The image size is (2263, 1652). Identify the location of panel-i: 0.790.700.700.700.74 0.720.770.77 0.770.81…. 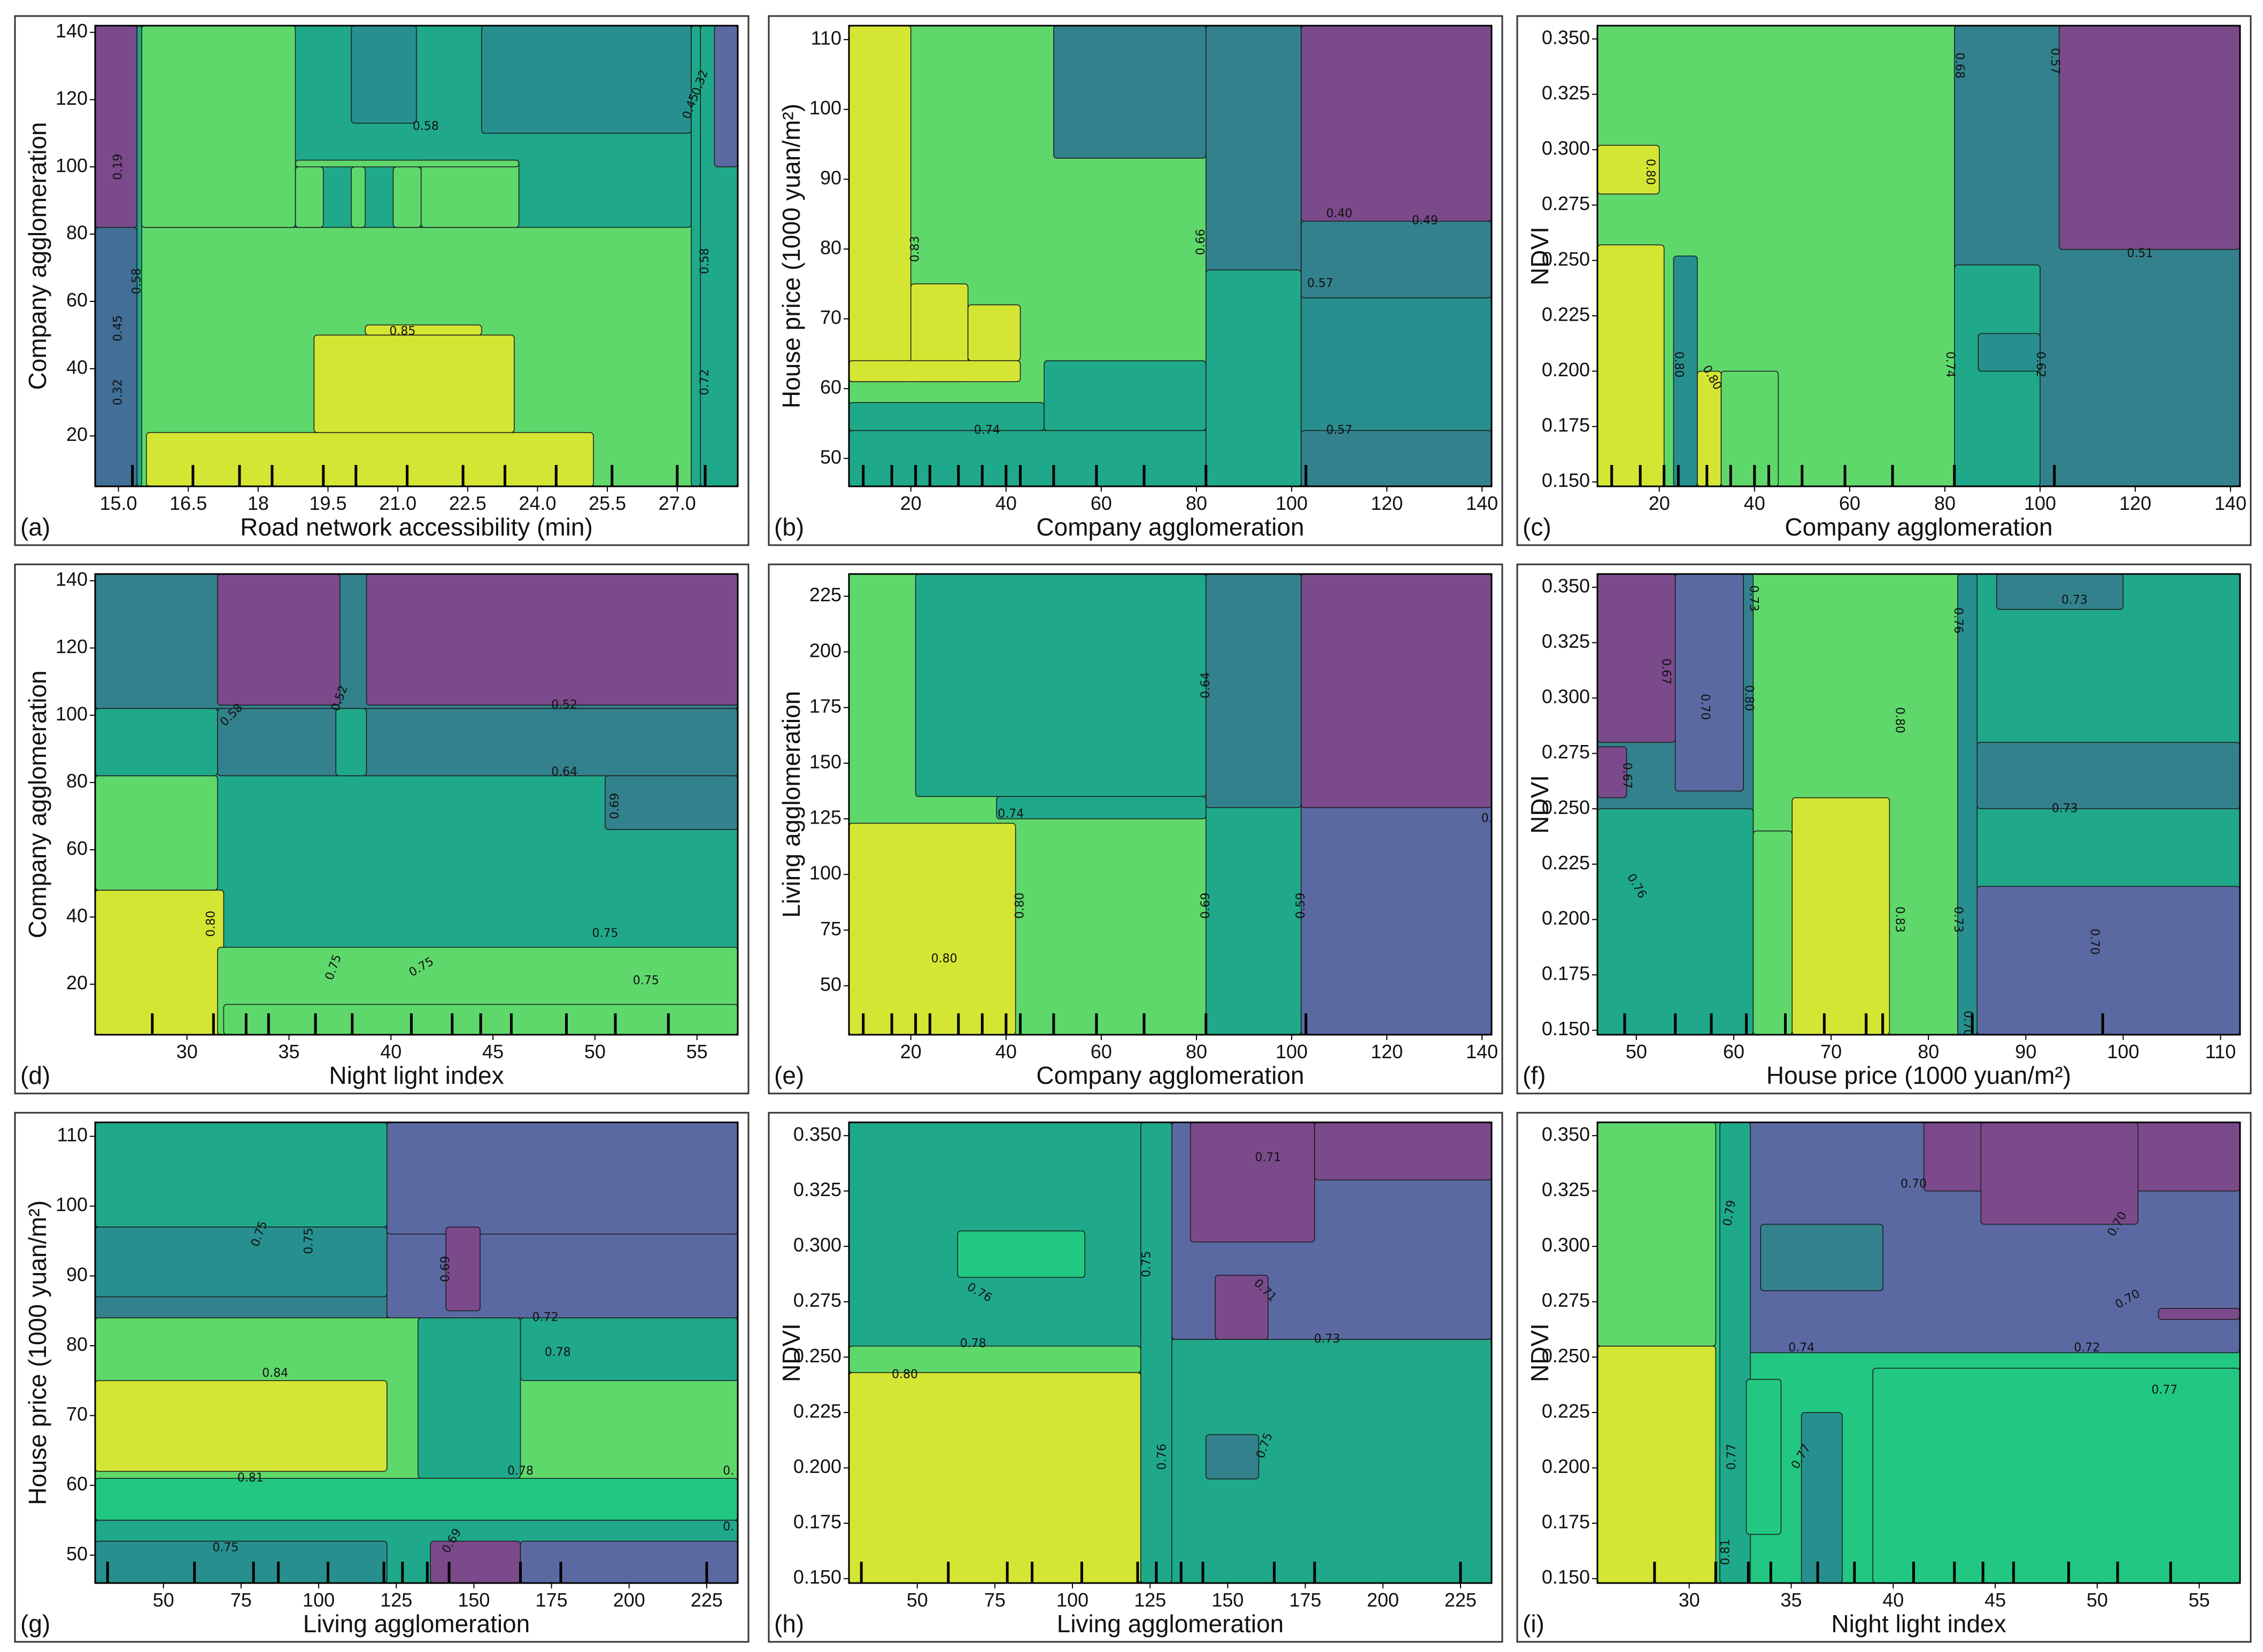
(1884, 1377).